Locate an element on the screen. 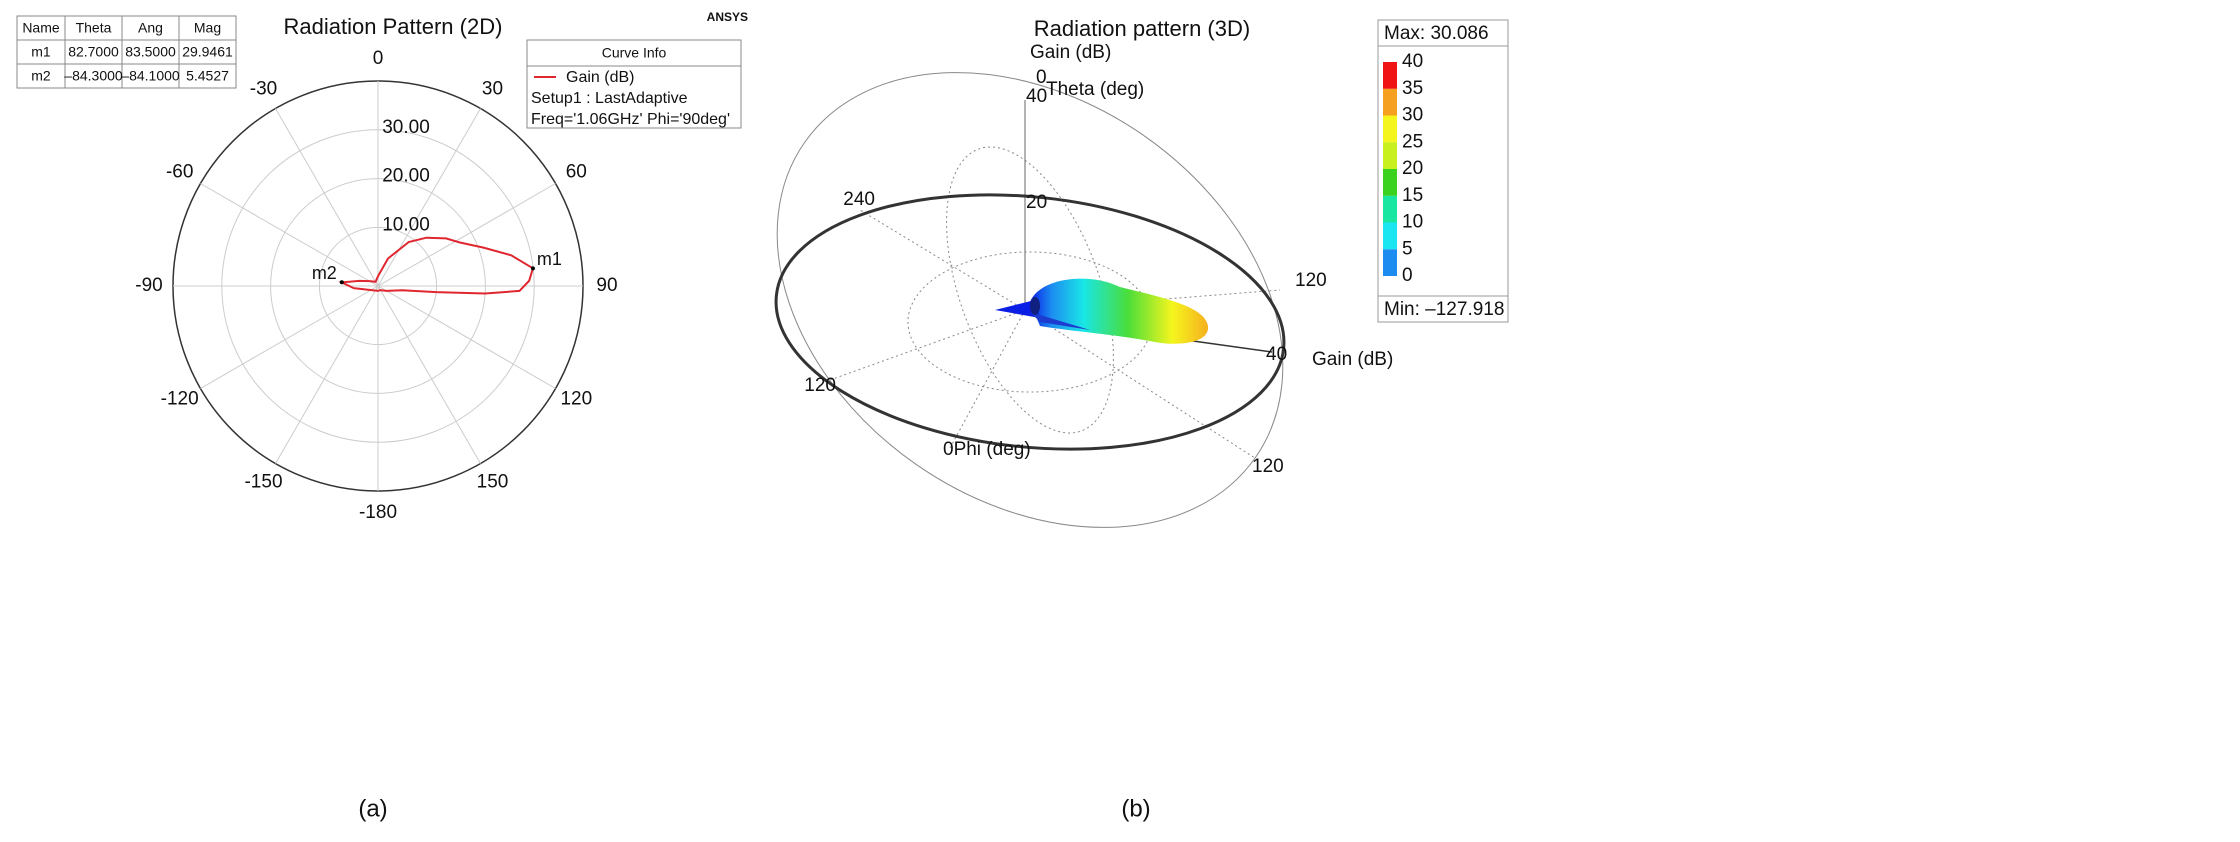 This screenshot has height=842, width=2240. gain-curve is located at coordinates (436, 265).